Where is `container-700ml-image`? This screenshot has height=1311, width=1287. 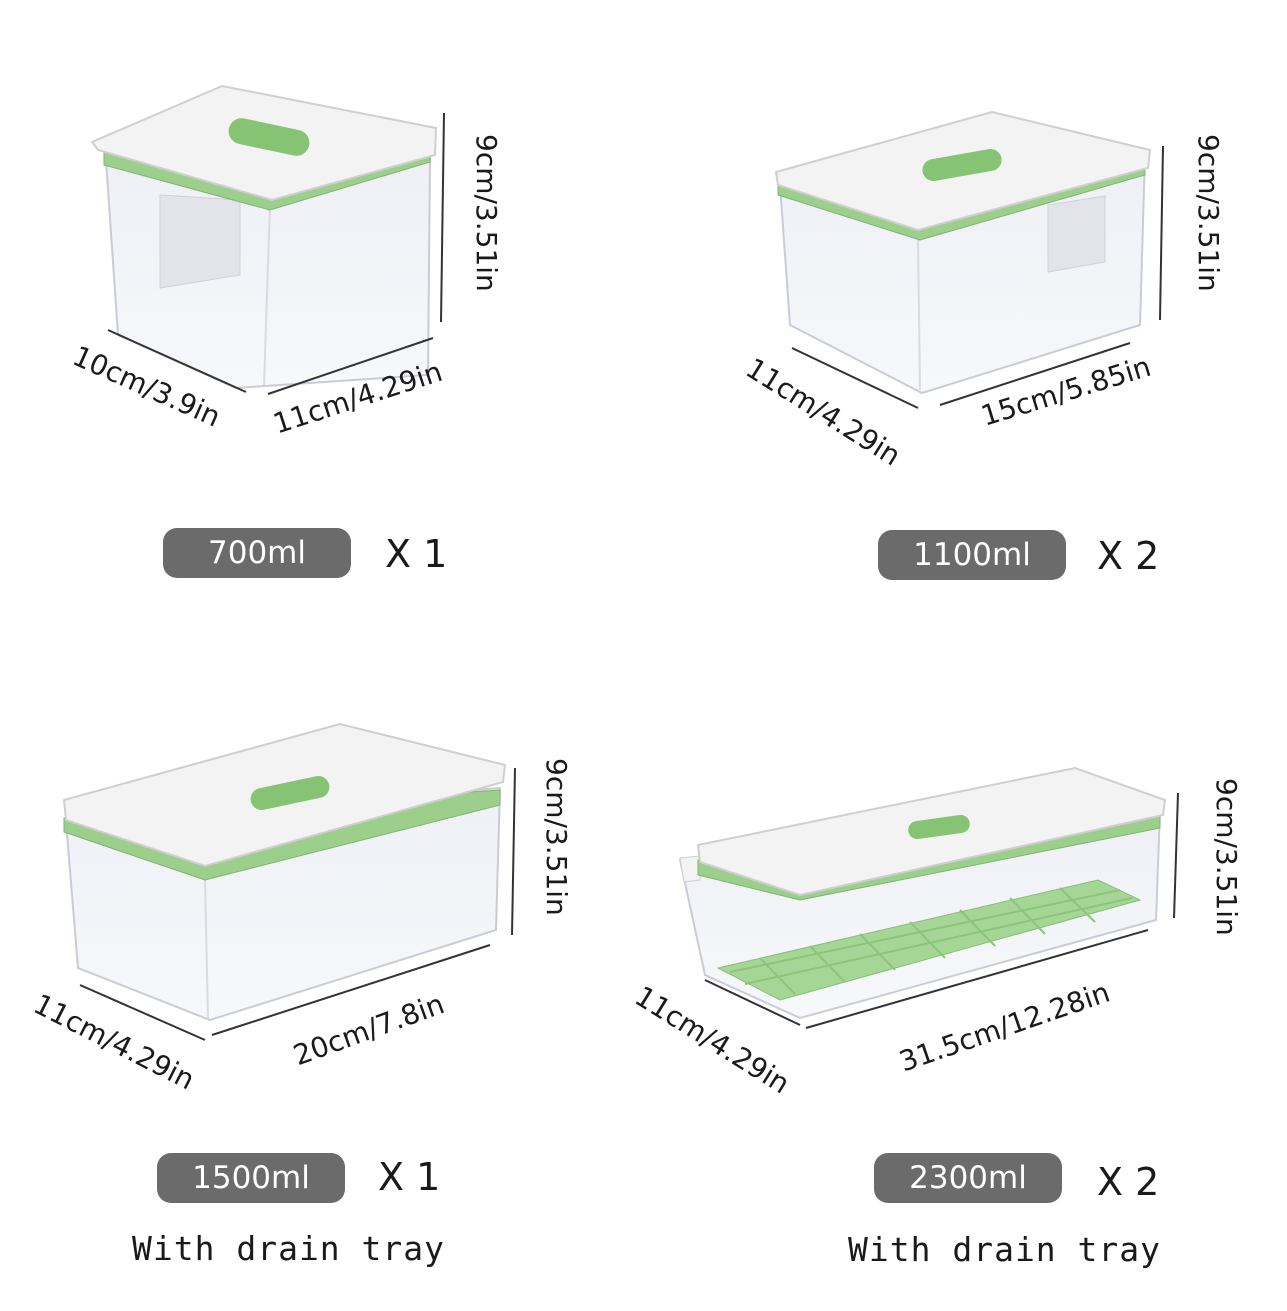
container-700ml-image is located at coordinates (267, 239).